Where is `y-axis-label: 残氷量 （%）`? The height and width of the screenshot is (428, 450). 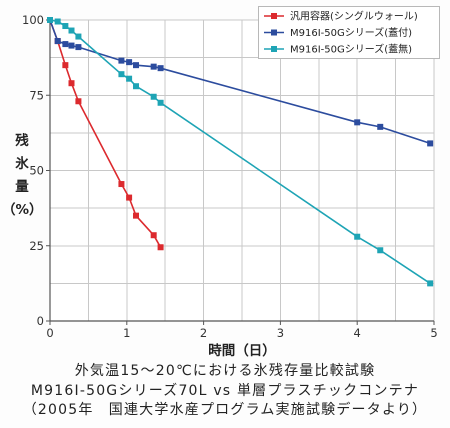
y-axis-label: 残氷量 （%） is located at coordinates (22, 176).